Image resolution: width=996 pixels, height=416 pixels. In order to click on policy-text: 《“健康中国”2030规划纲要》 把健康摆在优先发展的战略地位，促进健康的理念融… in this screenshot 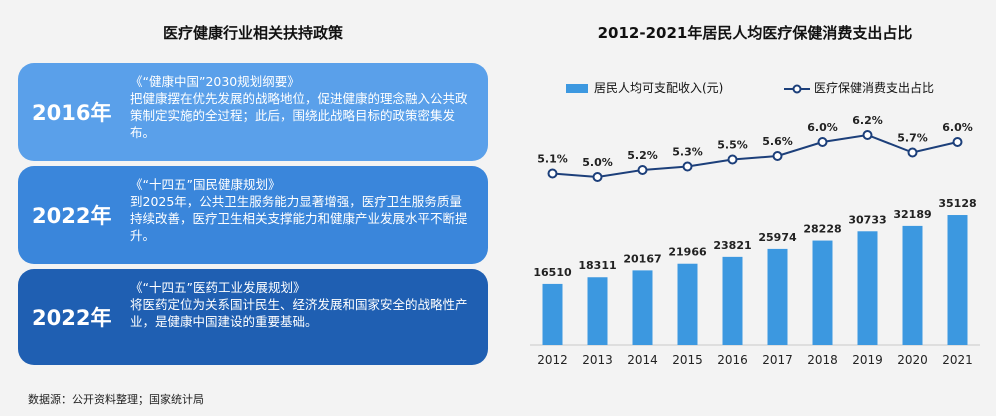, I will do `click(302, 107)`.